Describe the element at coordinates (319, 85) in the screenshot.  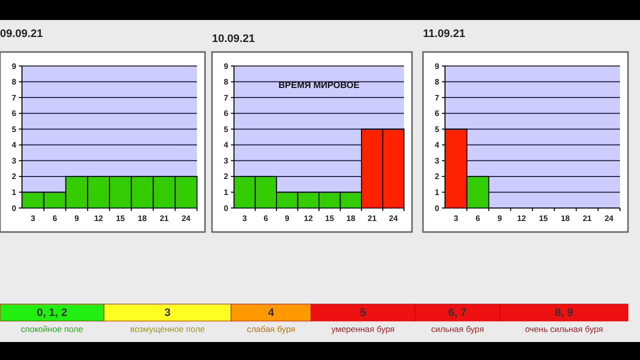
I see `annotation: ВРЕМЯ МИРОВОЕ` at that location.